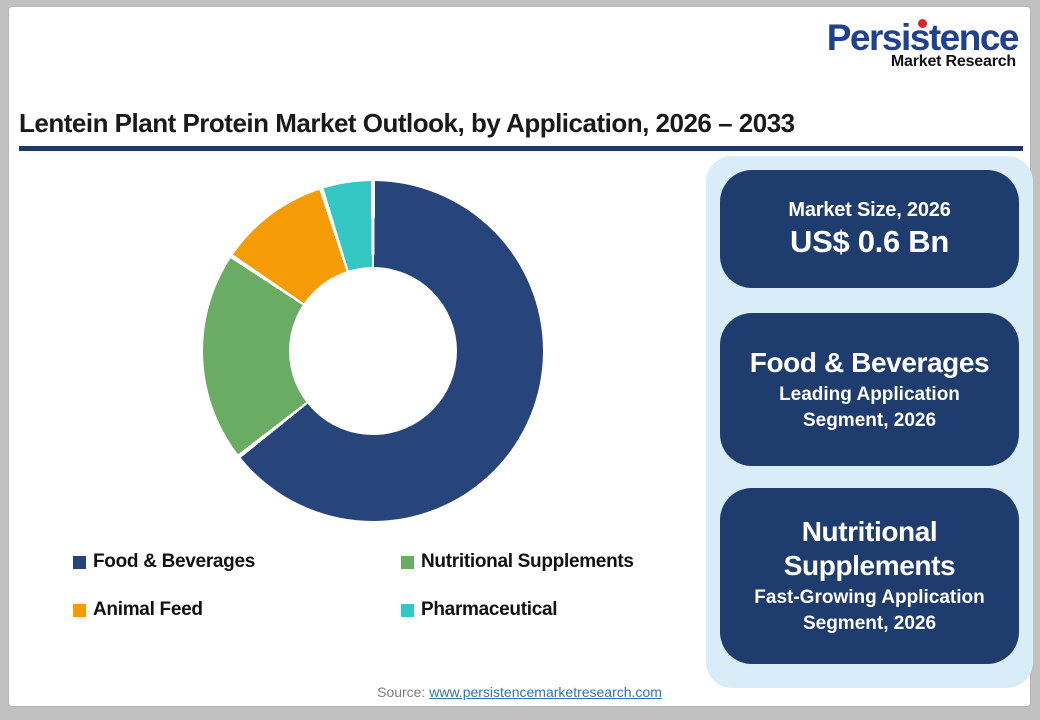 The width and height of the screenshot is (1040, 720). I want to click on legend-swatch-teal-icon, so click(407, 610).